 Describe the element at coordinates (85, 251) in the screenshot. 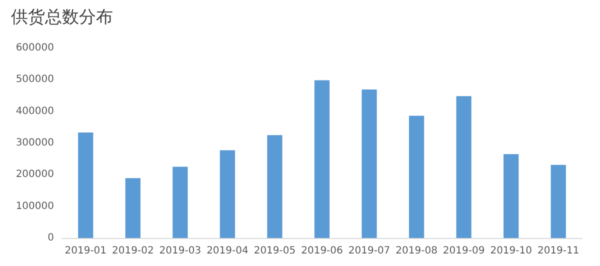

I see `x-tick-label: 2019-01` at that location.